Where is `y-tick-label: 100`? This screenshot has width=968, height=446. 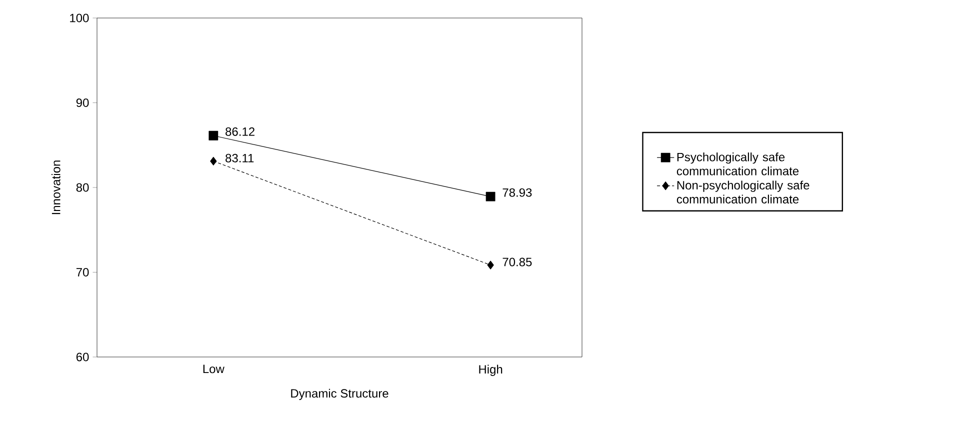 y-tick-label: 100 is located at coordinates (79, 18).